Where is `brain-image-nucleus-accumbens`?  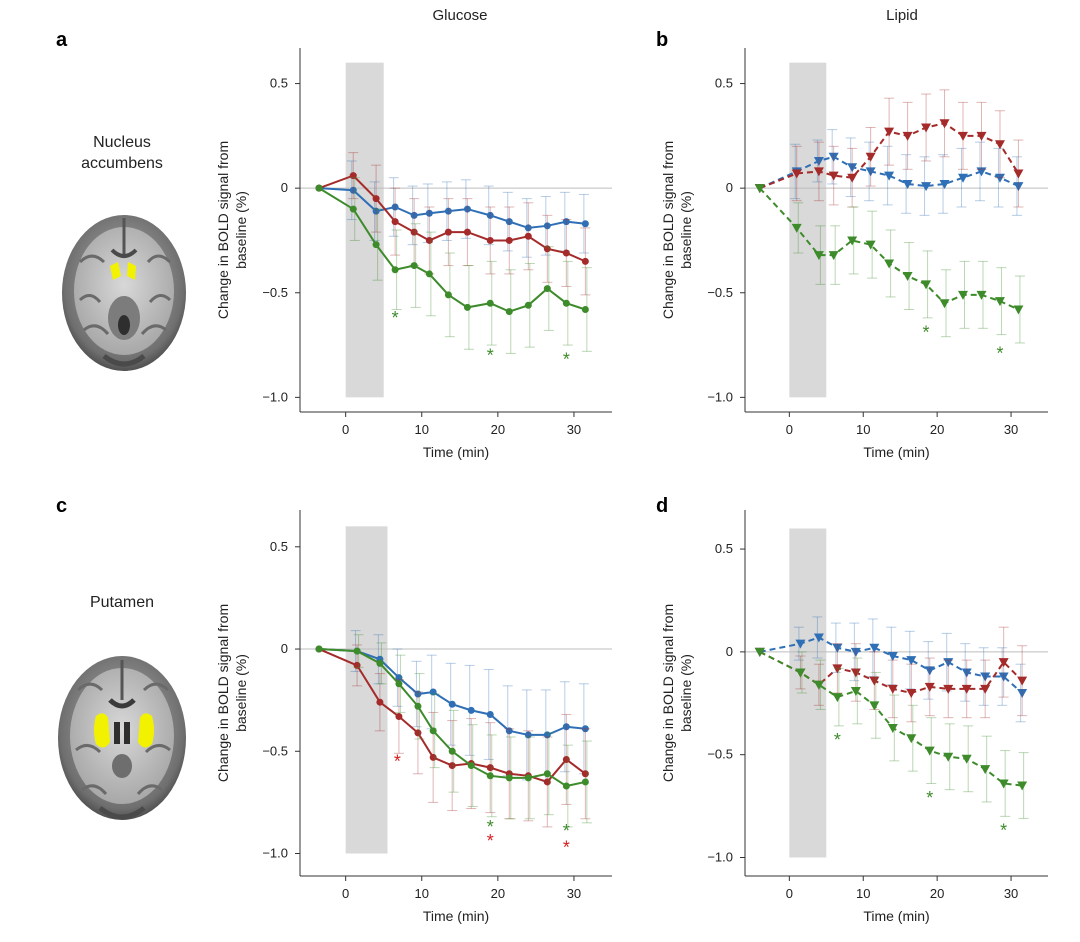 brain-image-nucleus-accumbens is located at coordinates (127, 290).